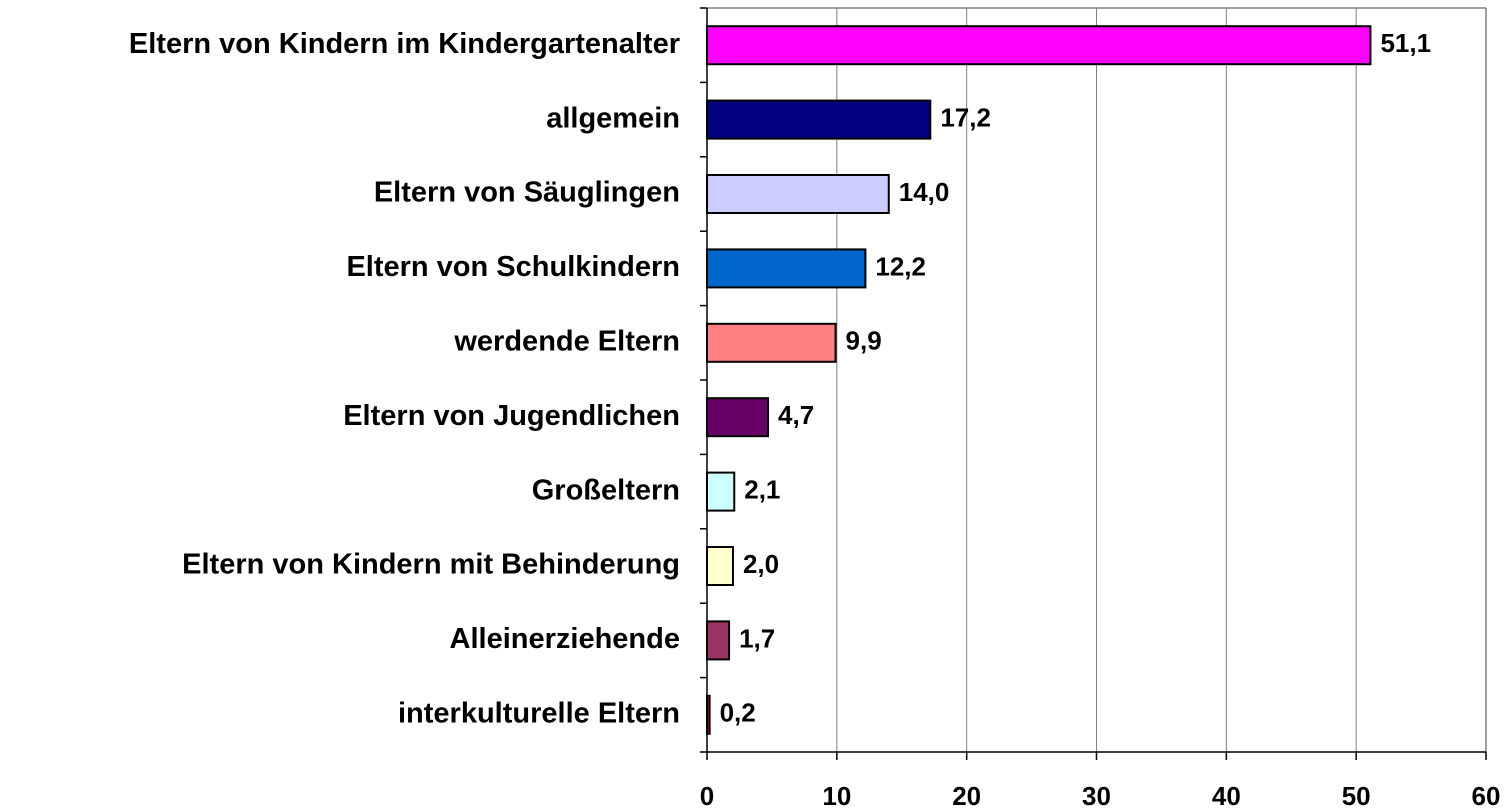 Image resolution: width=1508 pixels, height=811 pixels. I want to click on x-tick-label: 20, so click(966, 796).